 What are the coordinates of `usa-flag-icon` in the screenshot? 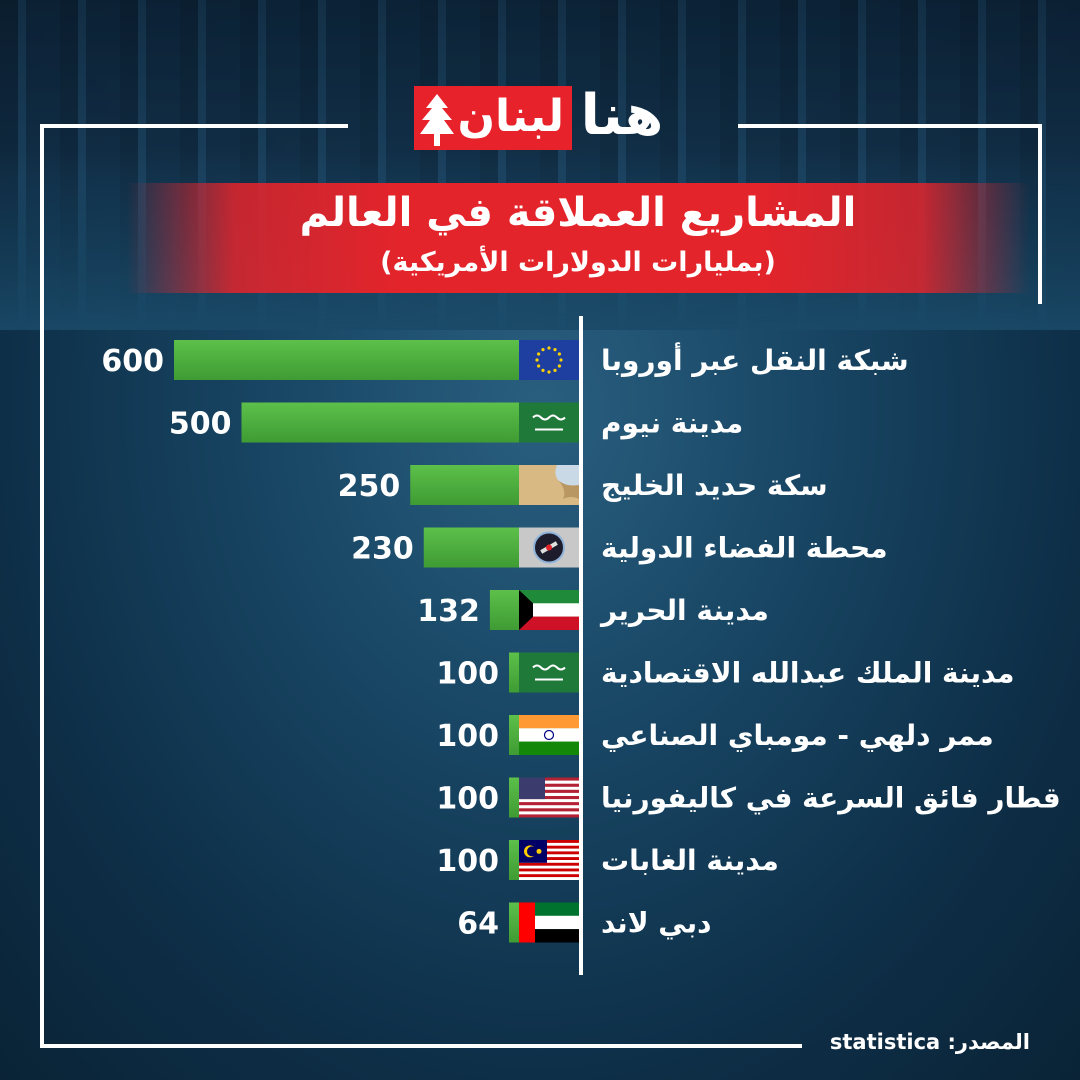 It's located at (549, 797).